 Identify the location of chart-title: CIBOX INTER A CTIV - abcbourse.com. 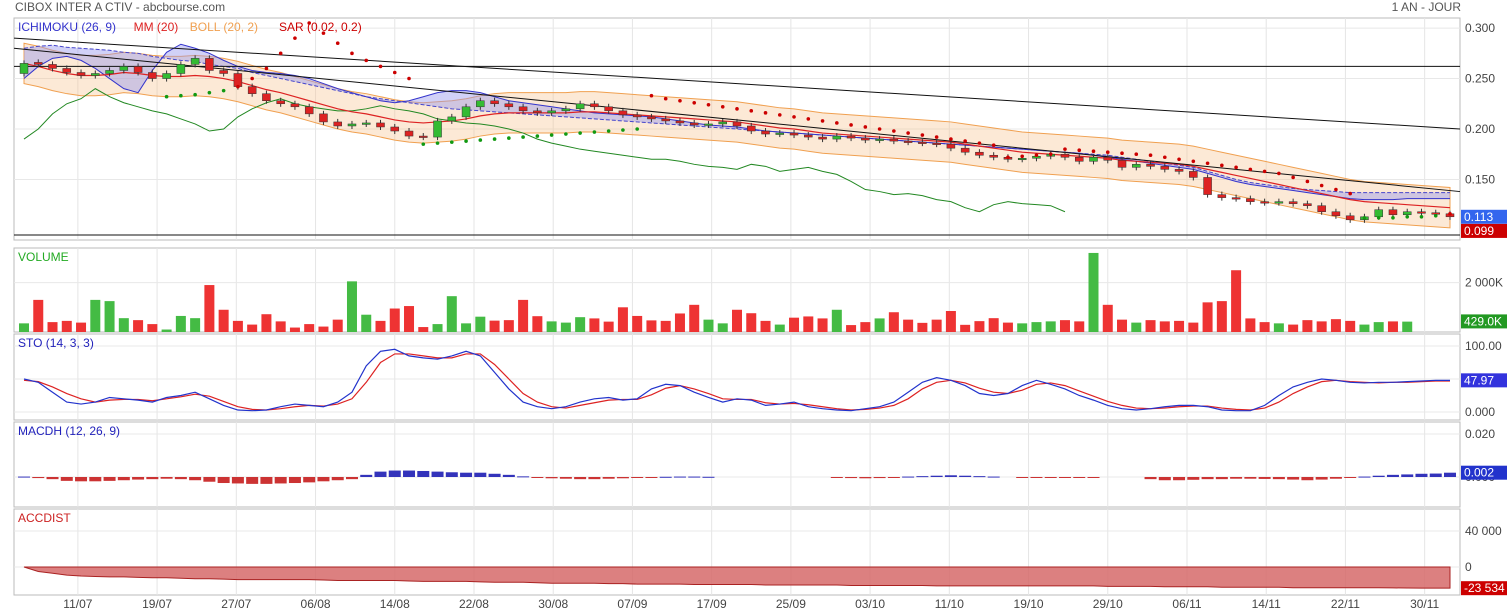
(120, 7).